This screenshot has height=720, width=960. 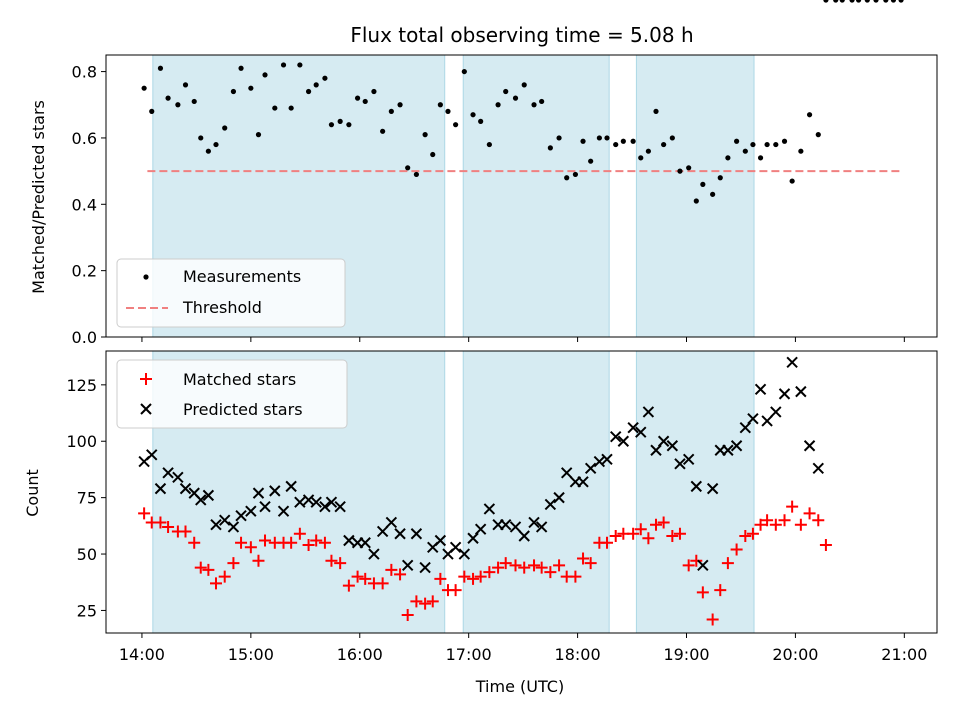 What do you see at coordinates (84, 271) in the screenshot?
I see `top-y-tick-label: 0.2` at bounding box center [84, 271].